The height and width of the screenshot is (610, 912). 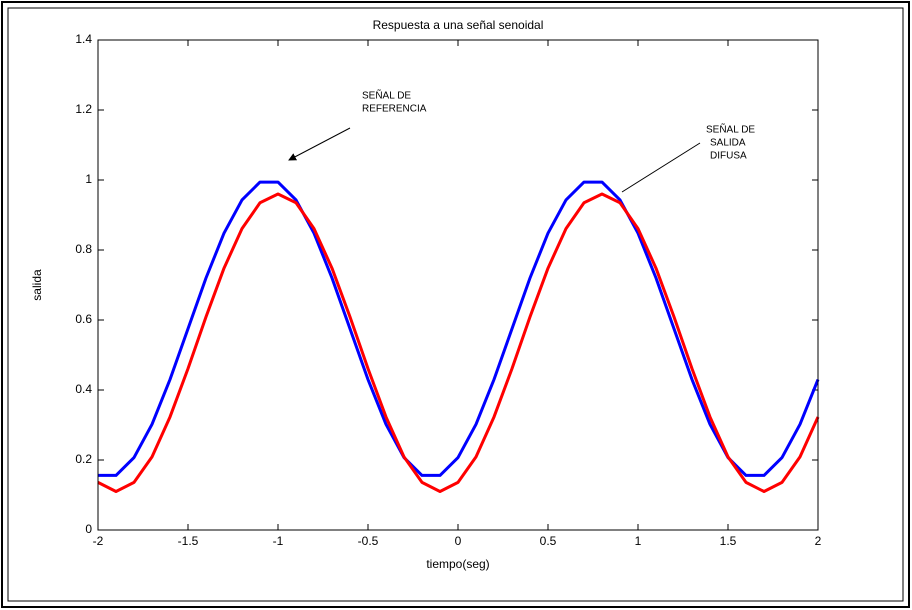 I want to click on y-axis-label: salida, so click(x=37, y=285).